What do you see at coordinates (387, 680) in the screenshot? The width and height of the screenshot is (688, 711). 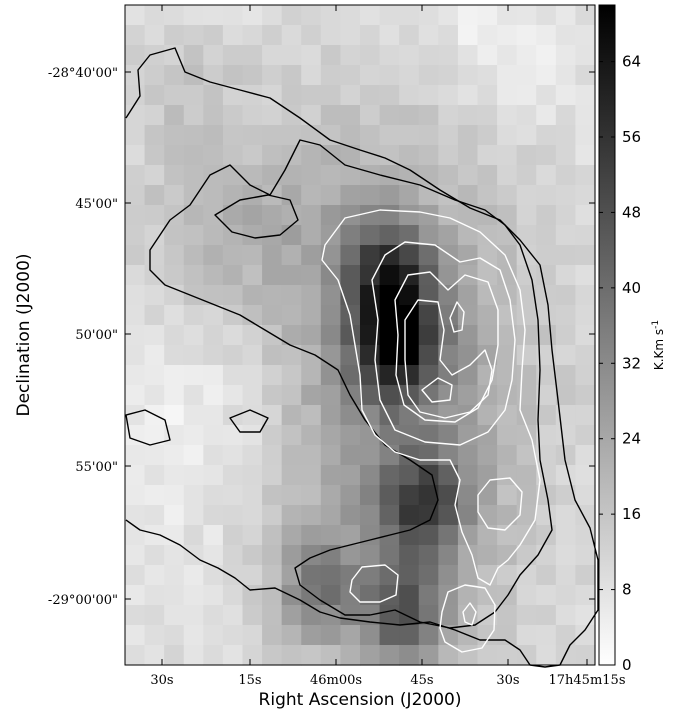 I see `x-tick-labels: 30s 15s 46m00s 45s 30s 17h45m15s` at bounding box center [387, 680].